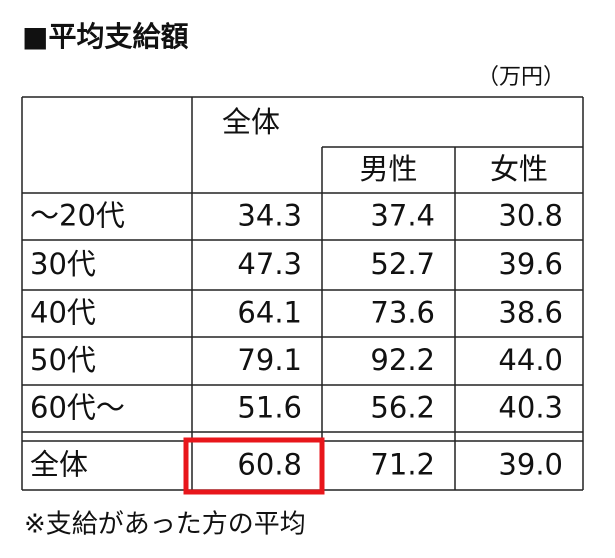  Describe the element at coordinates (402, 465) in the screenshot. I see `table-value: 71.2` at that location.